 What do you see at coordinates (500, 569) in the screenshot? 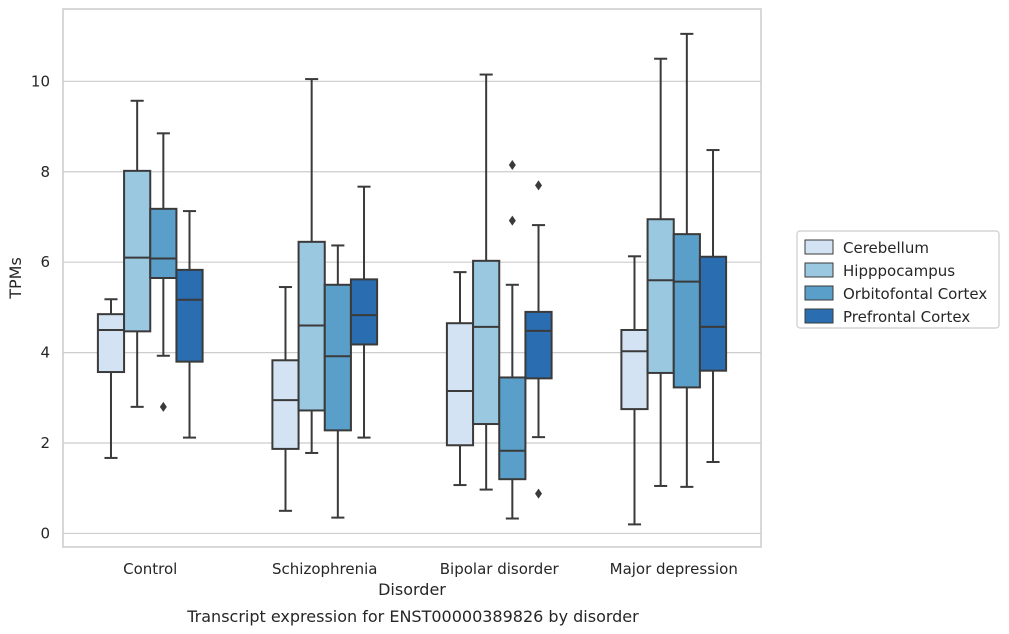
I see `x-tick-label: Bipolar disorder` at bounding box center [500, 569].